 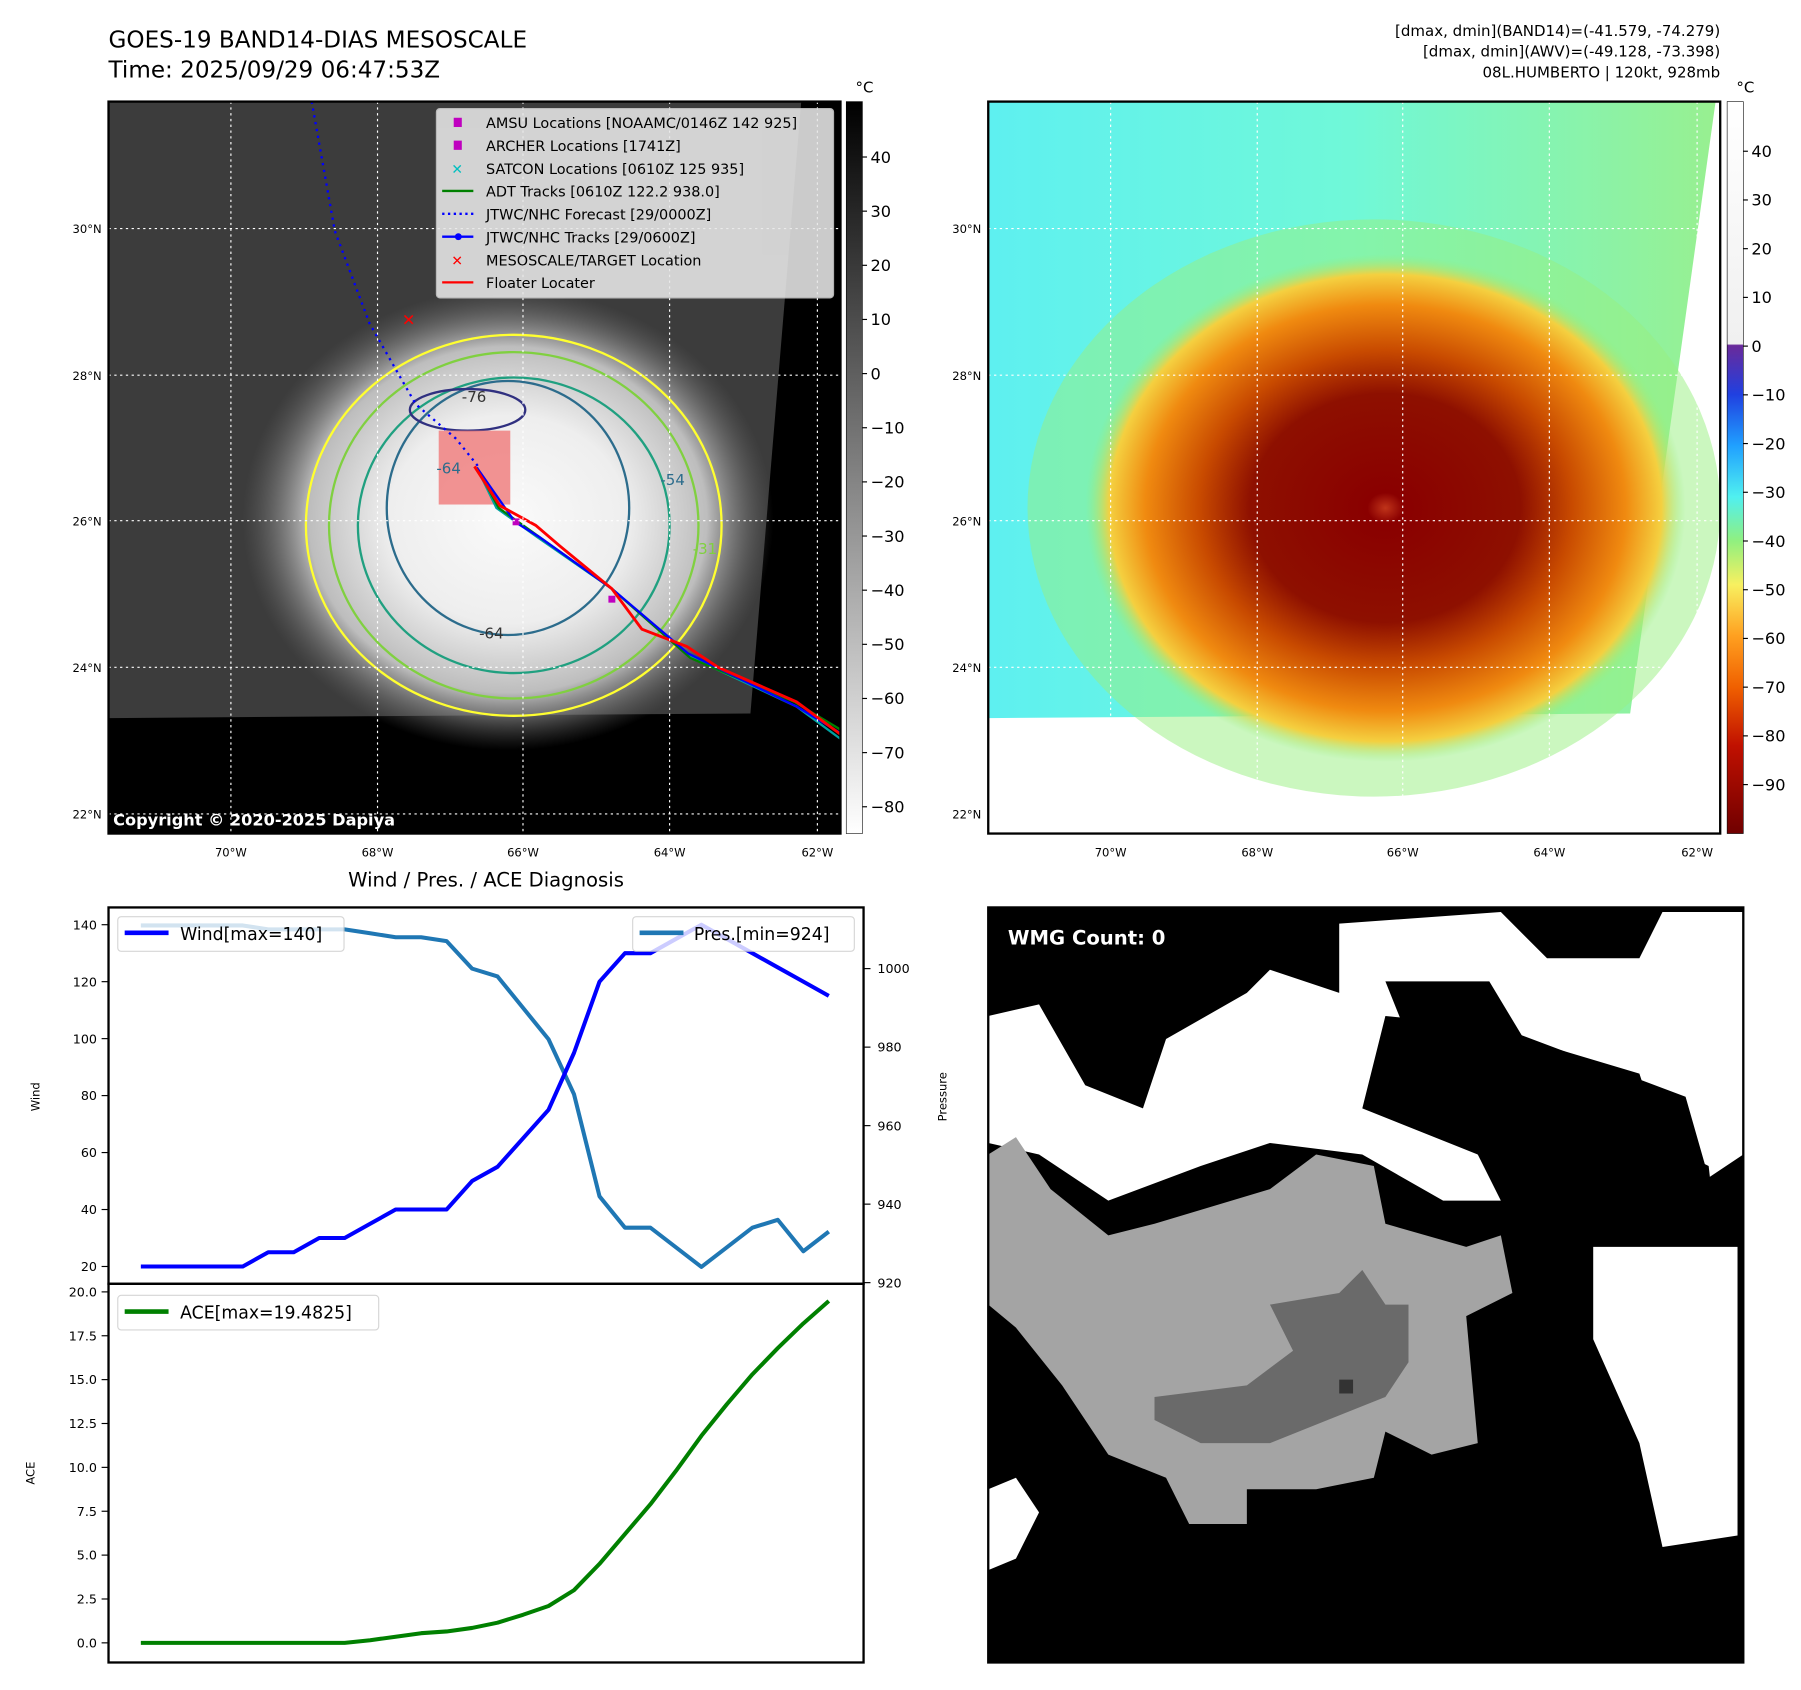 I want to click on ace-series, so click(x=485, y=1472).